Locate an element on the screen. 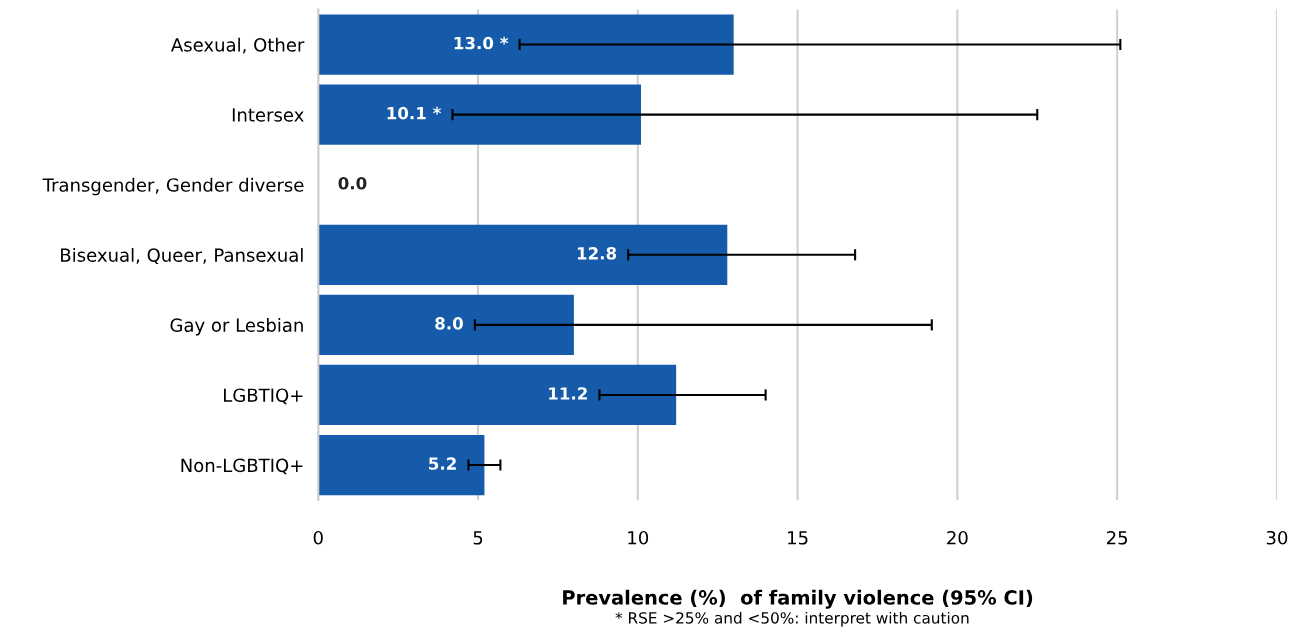 The image size is (1299, 633). data-label: 13.0 * is located at coordinates (481, 43).